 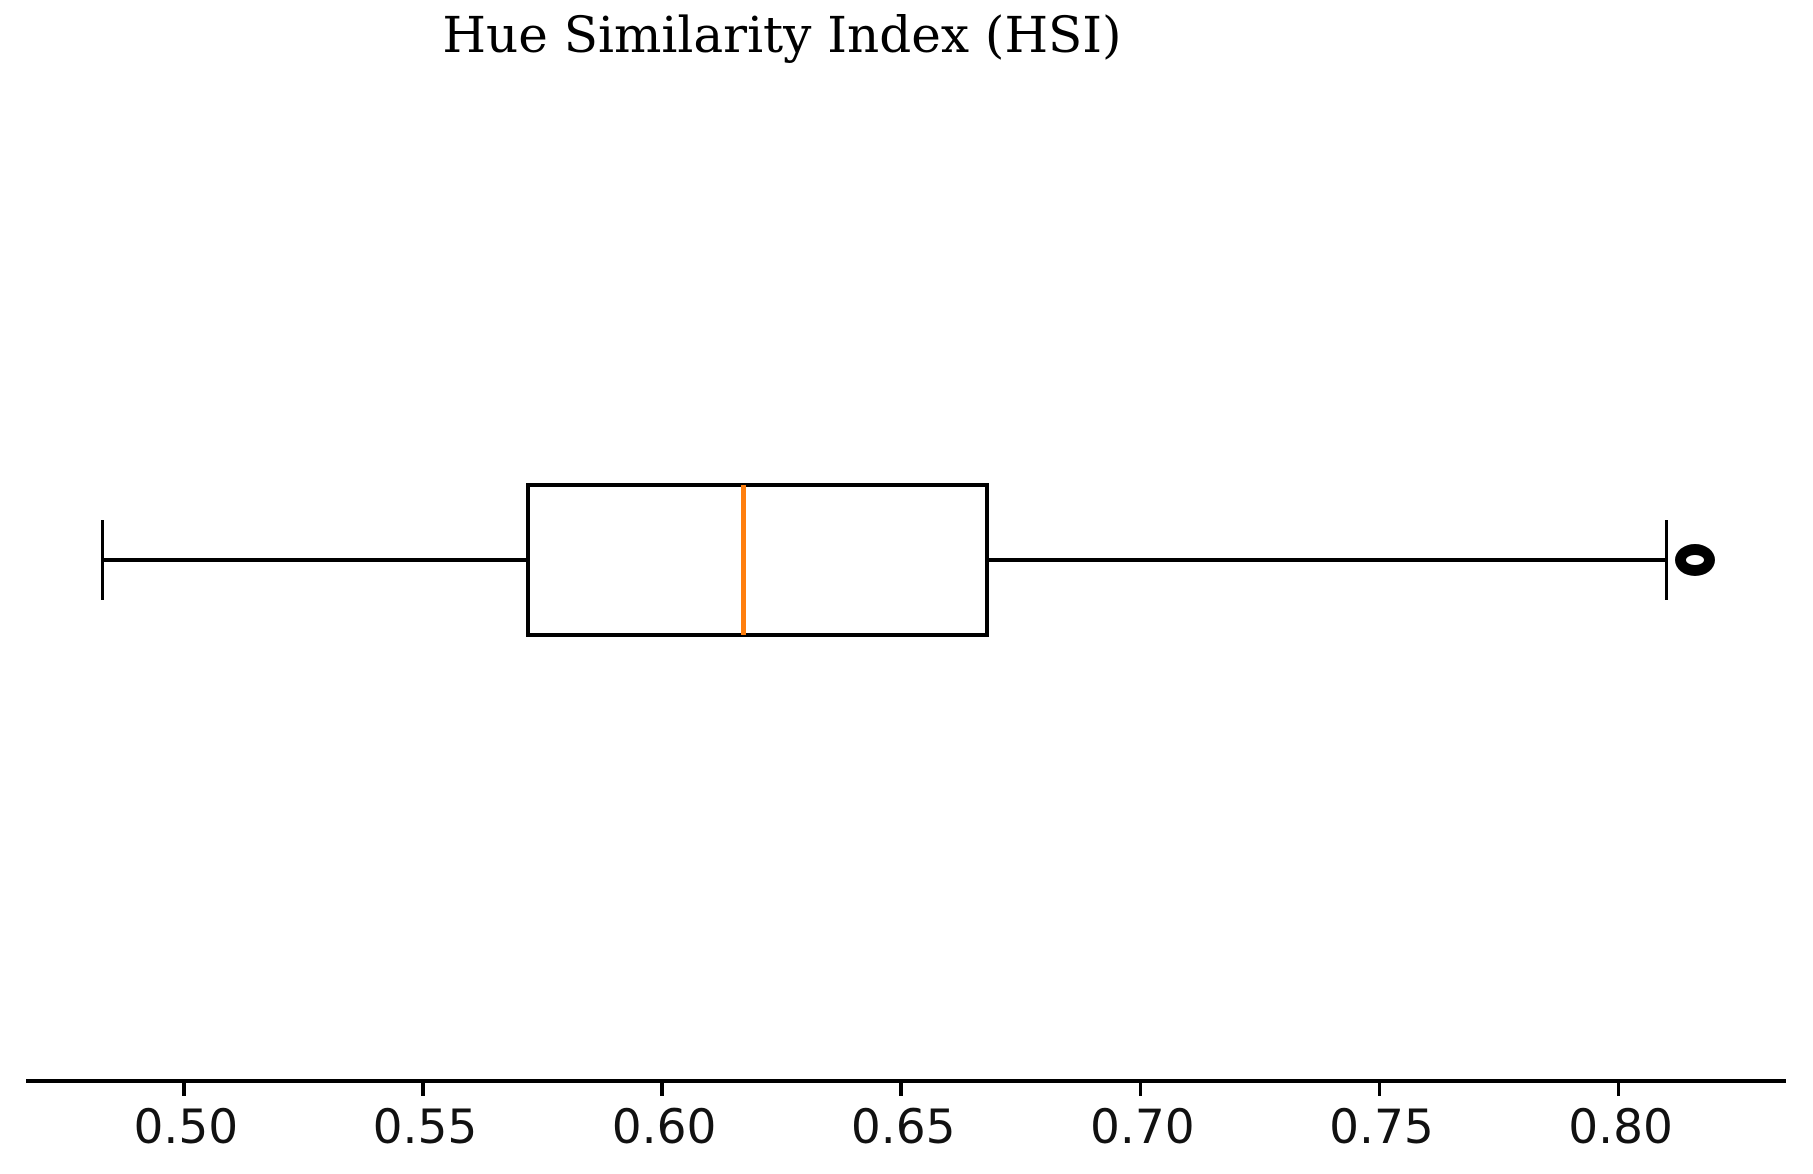 What do you see at coordinates (743, 560) in the screenshot?
I see `median-line` at bounding box center [743, 560].